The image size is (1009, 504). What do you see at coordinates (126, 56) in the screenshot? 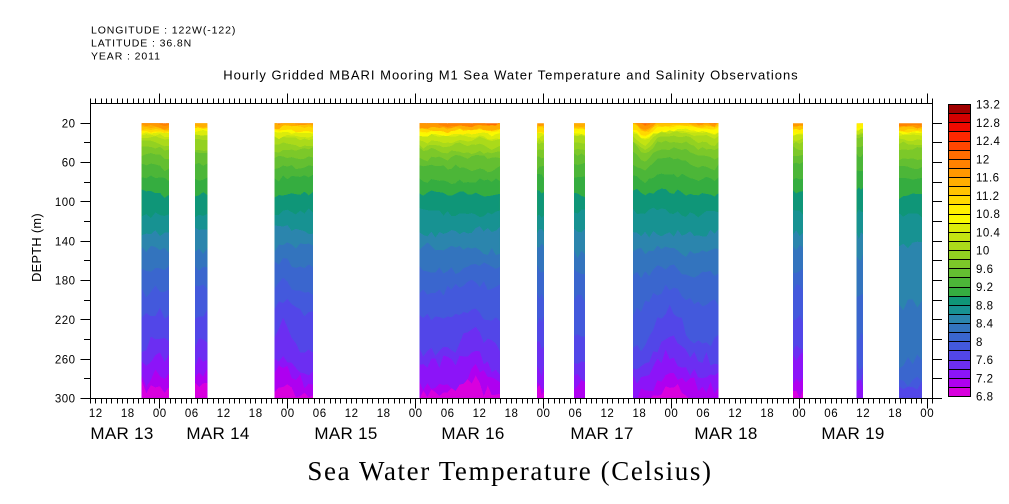
I see `svg-text: YEAR : 2011` at bounding box center [126, 56].